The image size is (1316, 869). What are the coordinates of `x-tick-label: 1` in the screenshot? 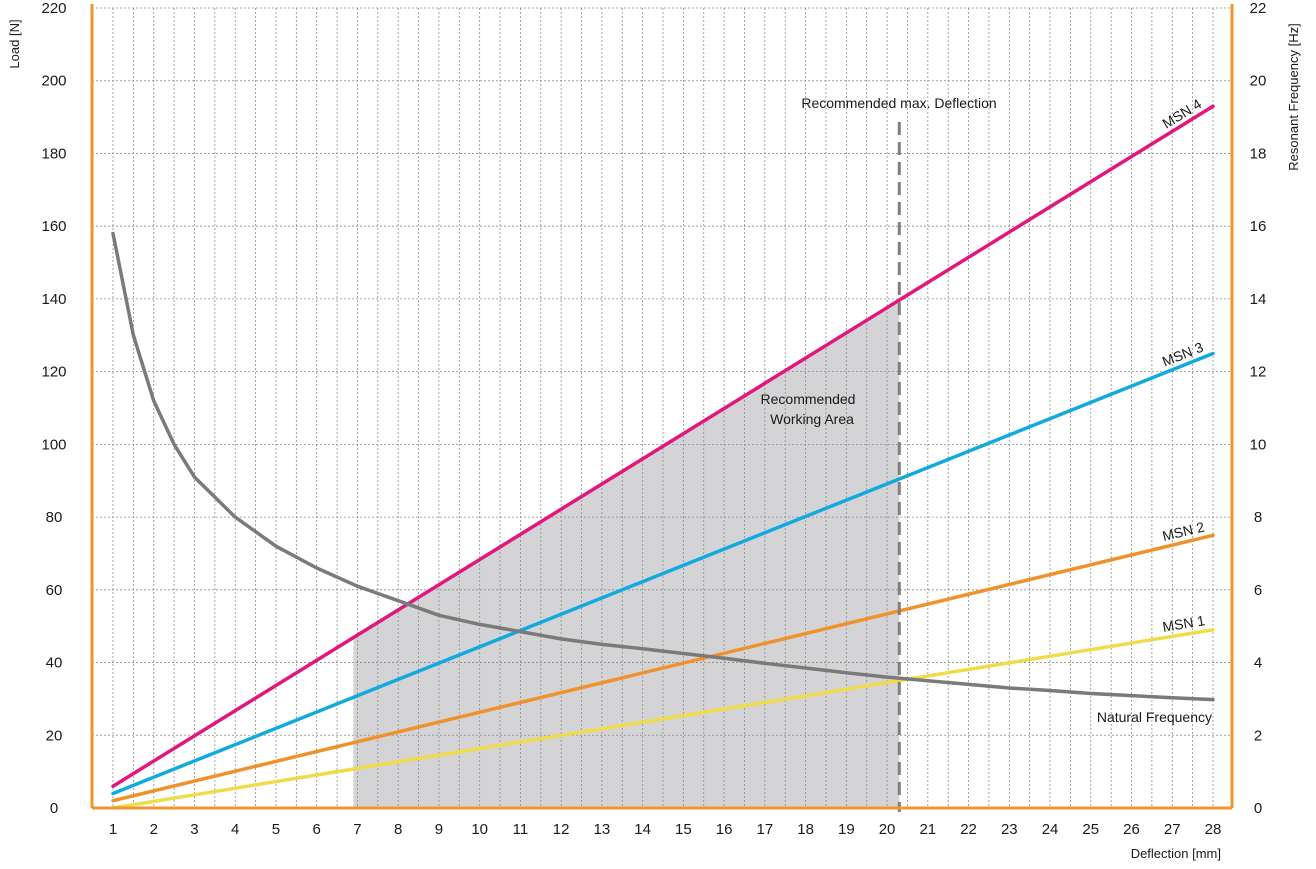 It's located at (113, 829).